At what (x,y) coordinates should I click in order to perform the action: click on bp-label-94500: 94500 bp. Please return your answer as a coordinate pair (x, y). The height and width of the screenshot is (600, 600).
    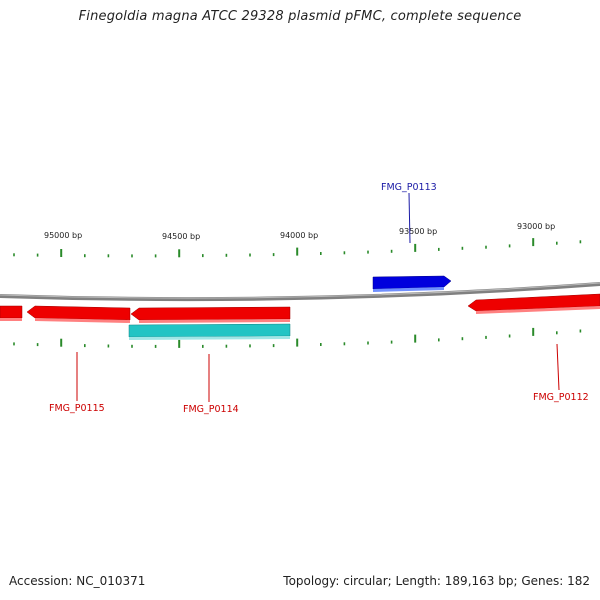
    Looking at the image, I should click on (181, 236).